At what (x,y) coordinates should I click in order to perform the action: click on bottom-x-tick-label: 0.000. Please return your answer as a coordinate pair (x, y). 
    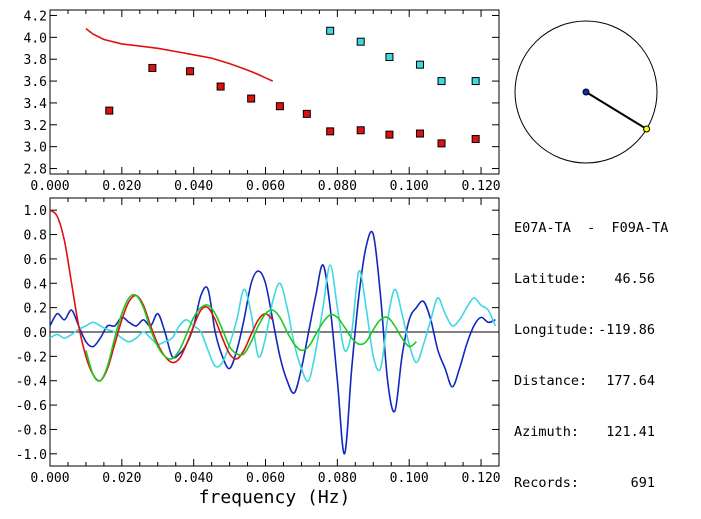
    Looking at the image, I should click on (49, 478).